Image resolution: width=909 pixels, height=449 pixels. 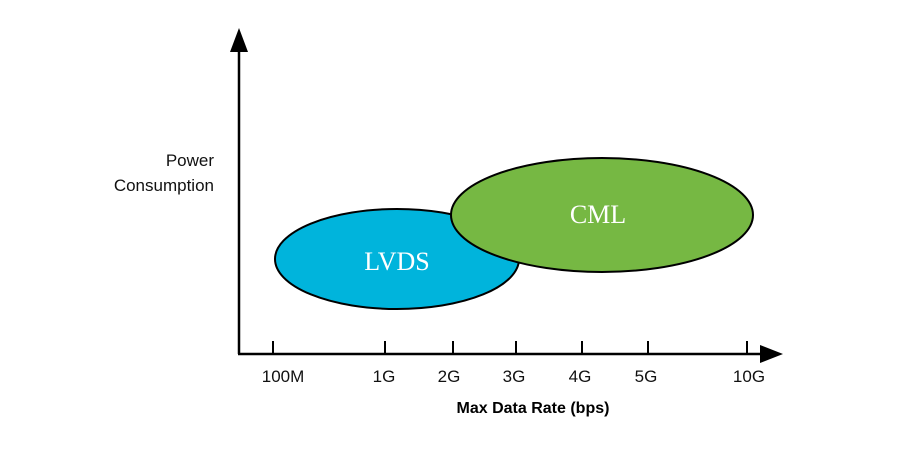 I want to click on tick-label-1g: 1G, so click(x=384, y=376).